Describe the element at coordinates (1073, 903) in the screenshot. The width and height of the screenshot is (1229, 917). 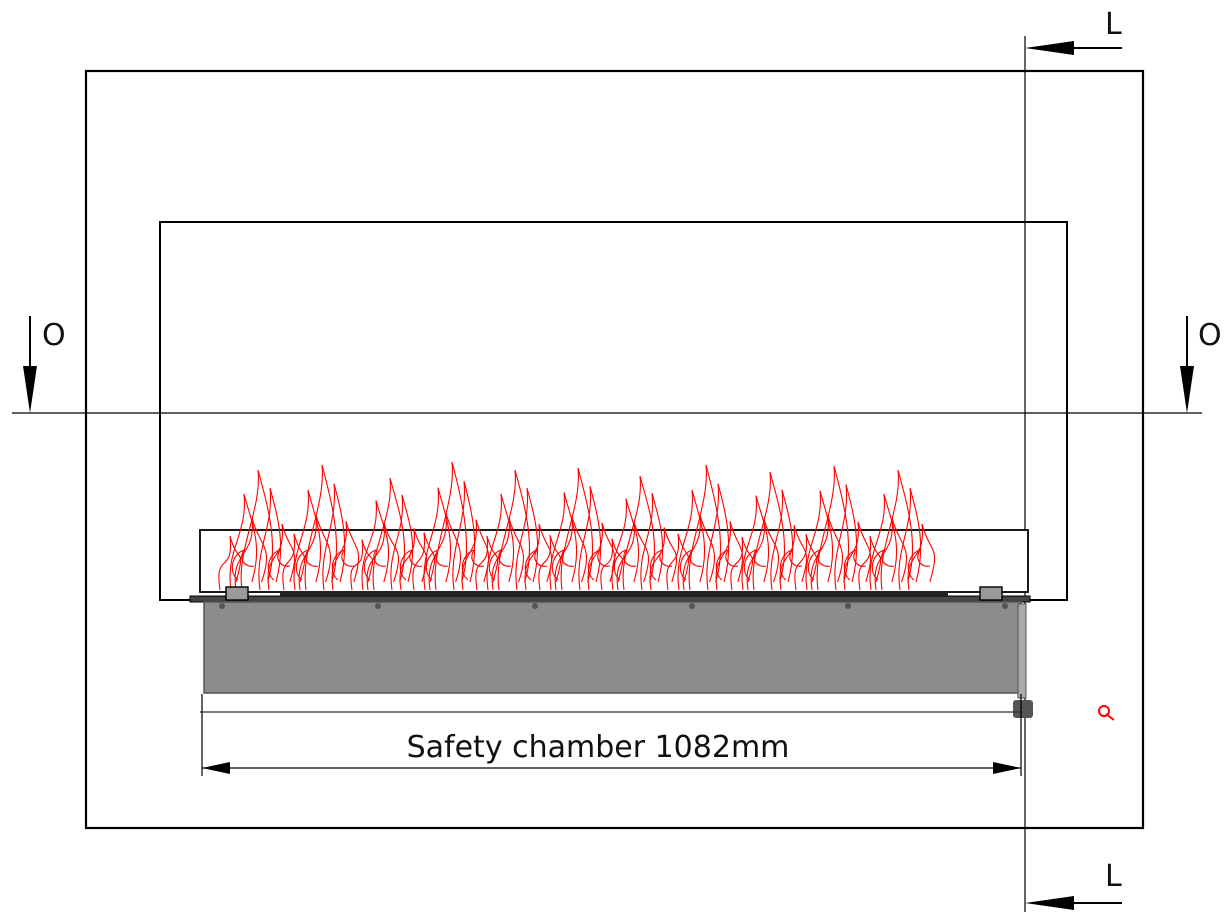
I see `section-arrow-bottom` at that location.